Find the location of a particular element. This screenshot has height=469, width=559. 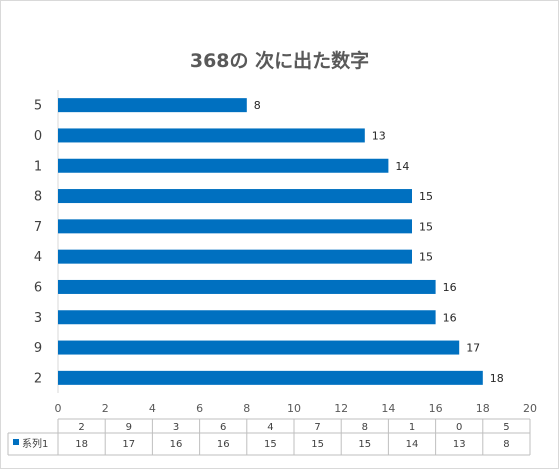

data-table-value-4: 15 is located at coordinates (270, 444).